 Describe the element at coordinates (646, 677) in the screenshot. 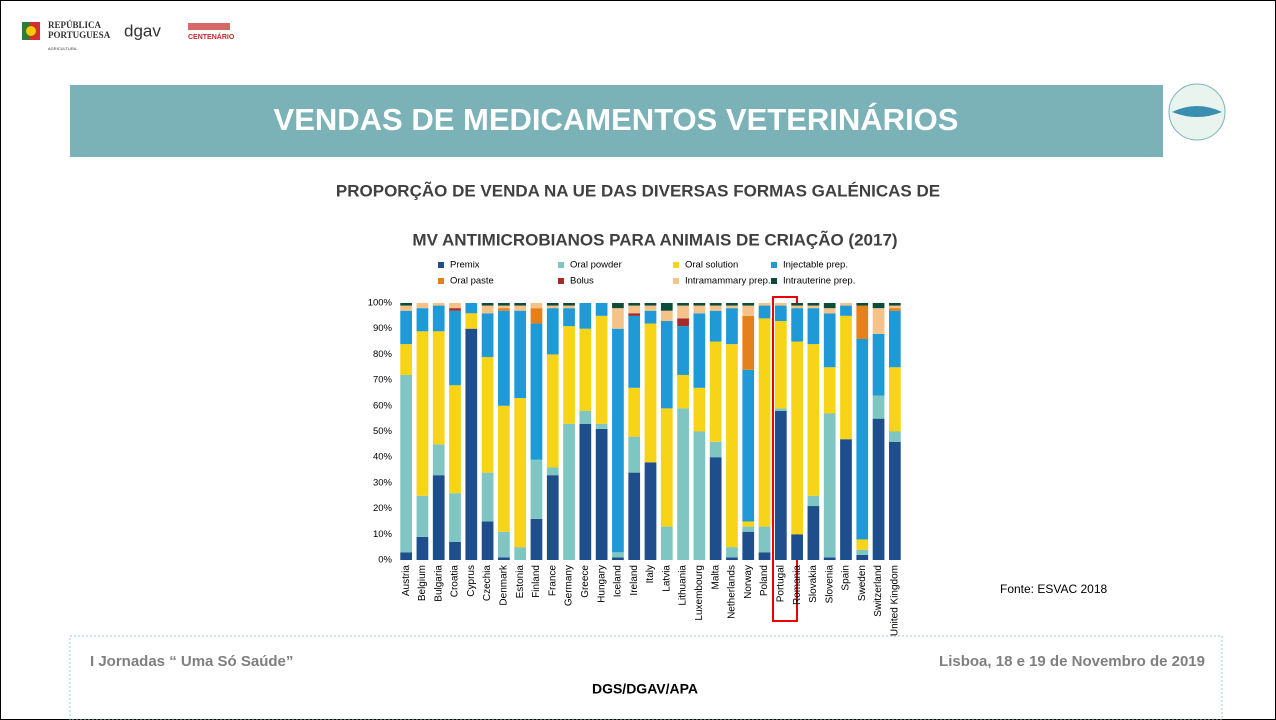

I see `footer-box` at that location.